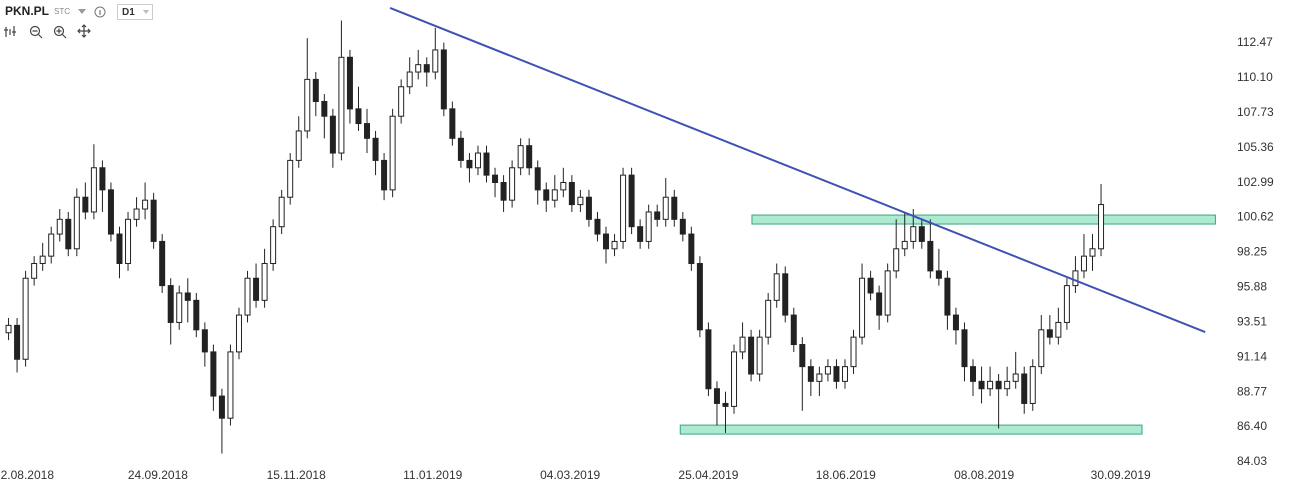 The height and width of the screenshot is (488, 1292). What do you see at coordinates (82, 11) in the screenshot?
I see `dropdown-arrow` at bounding box center [82, 11].